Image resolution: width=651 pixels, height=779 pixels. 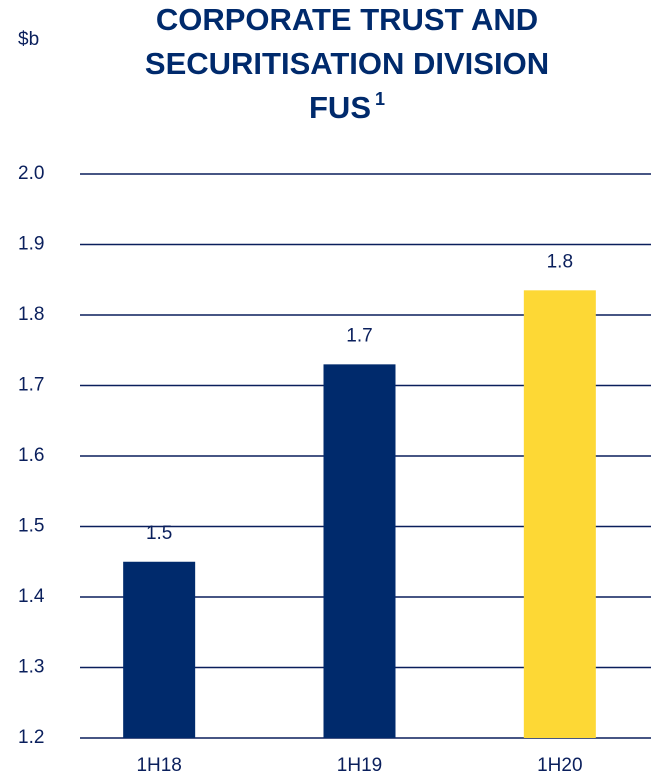 What do you see at coordinates (347, 19) in the screenshot?
I see `chart-title: CORPORATE TRUST AND` at bounding box center [347, 19].